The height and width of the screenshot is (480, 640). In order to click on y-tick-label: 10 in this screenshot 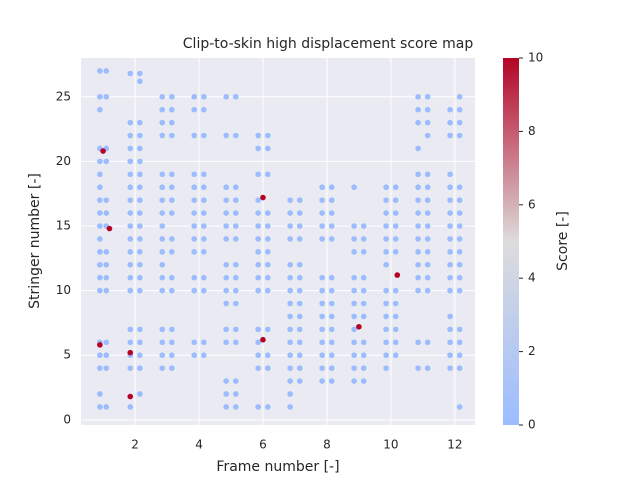, I will do `click(63, 290)`.